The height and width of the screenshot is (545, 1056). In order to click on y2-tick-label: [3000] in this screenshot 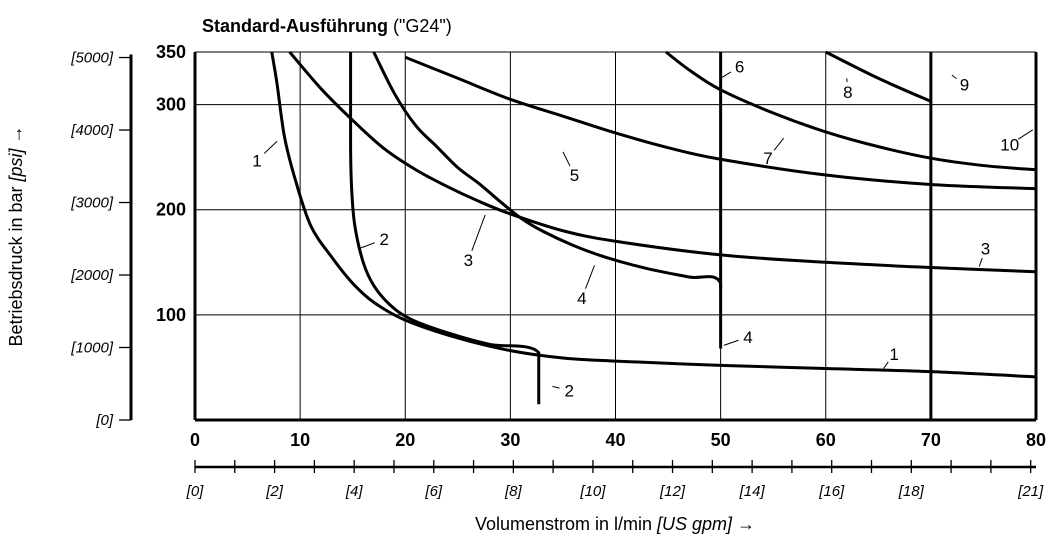, I will do `click(92, 203)`.